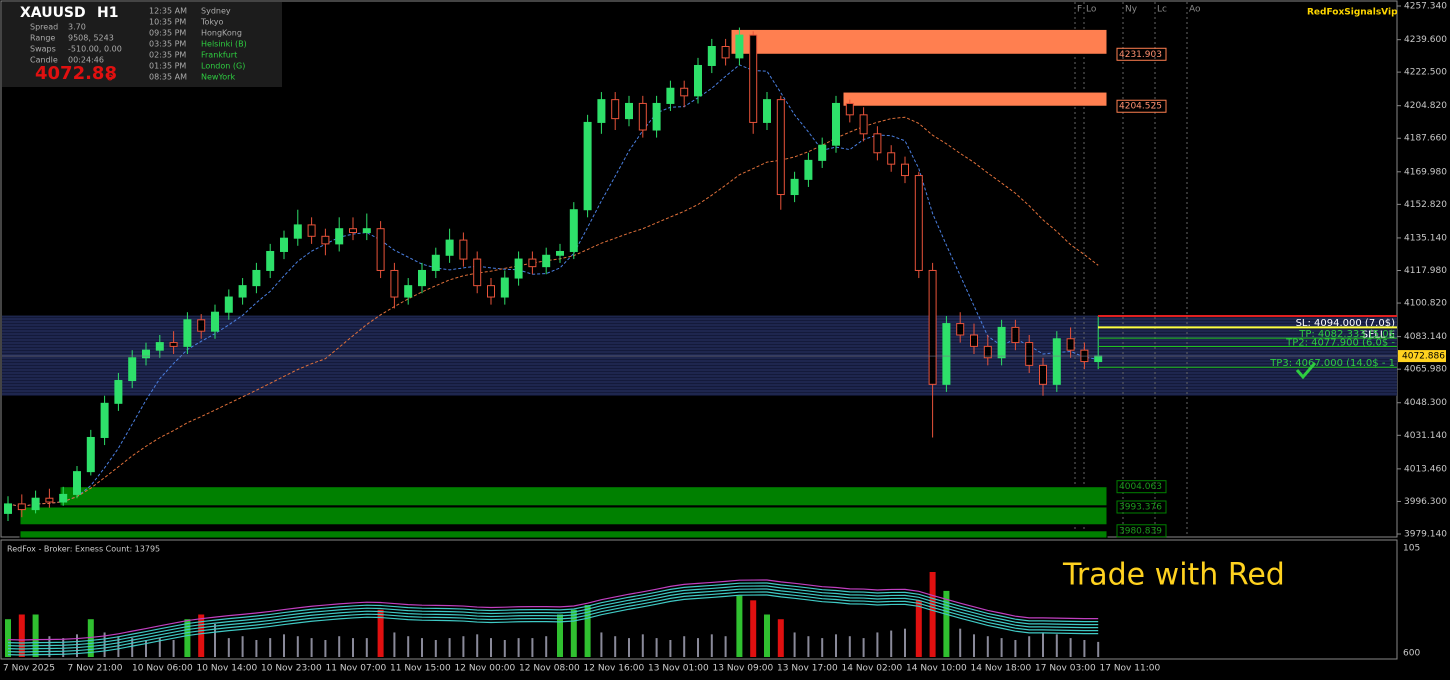 This screenshot has width=1450, height=680. What do you see at coordinates (1173, 575) in the screenshot?
I see `slogan: Trade with Red` at bounding box center [1173, 575].